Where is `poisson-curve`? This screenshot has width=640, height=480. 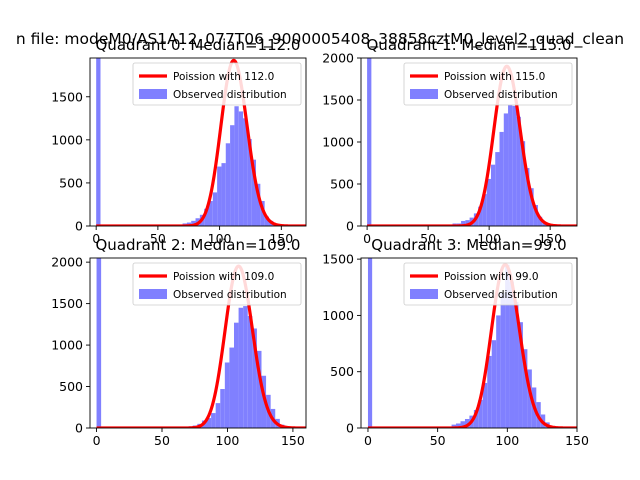
poisson-curve is located at coordinates (200, 346).